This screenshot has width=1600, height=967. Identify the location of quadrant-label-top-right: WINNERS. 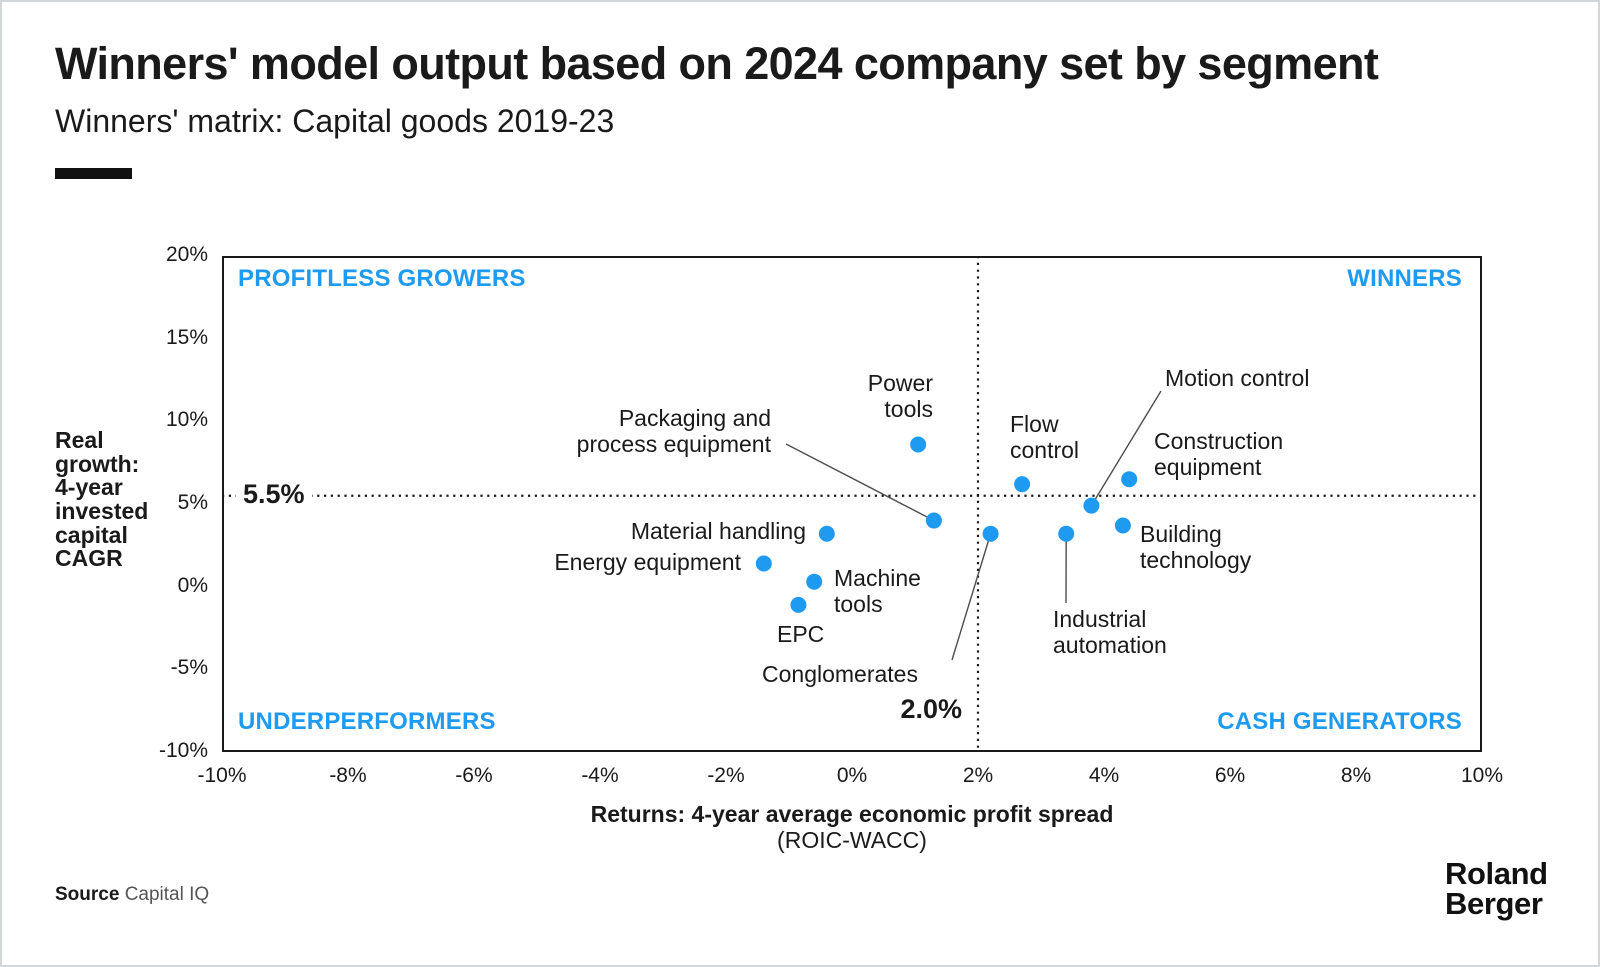
(1404, 278).